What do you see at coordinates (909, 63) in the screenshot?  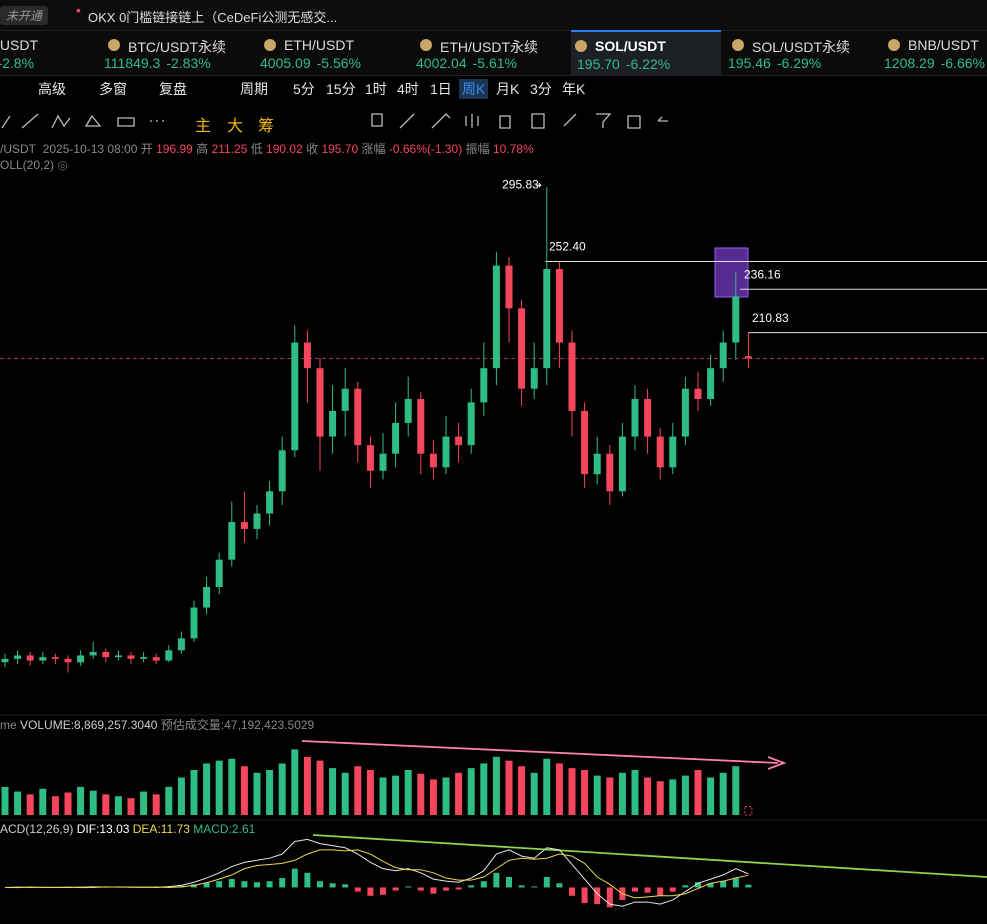 I see `price: 1208.29` at bounding box center [909, 63].